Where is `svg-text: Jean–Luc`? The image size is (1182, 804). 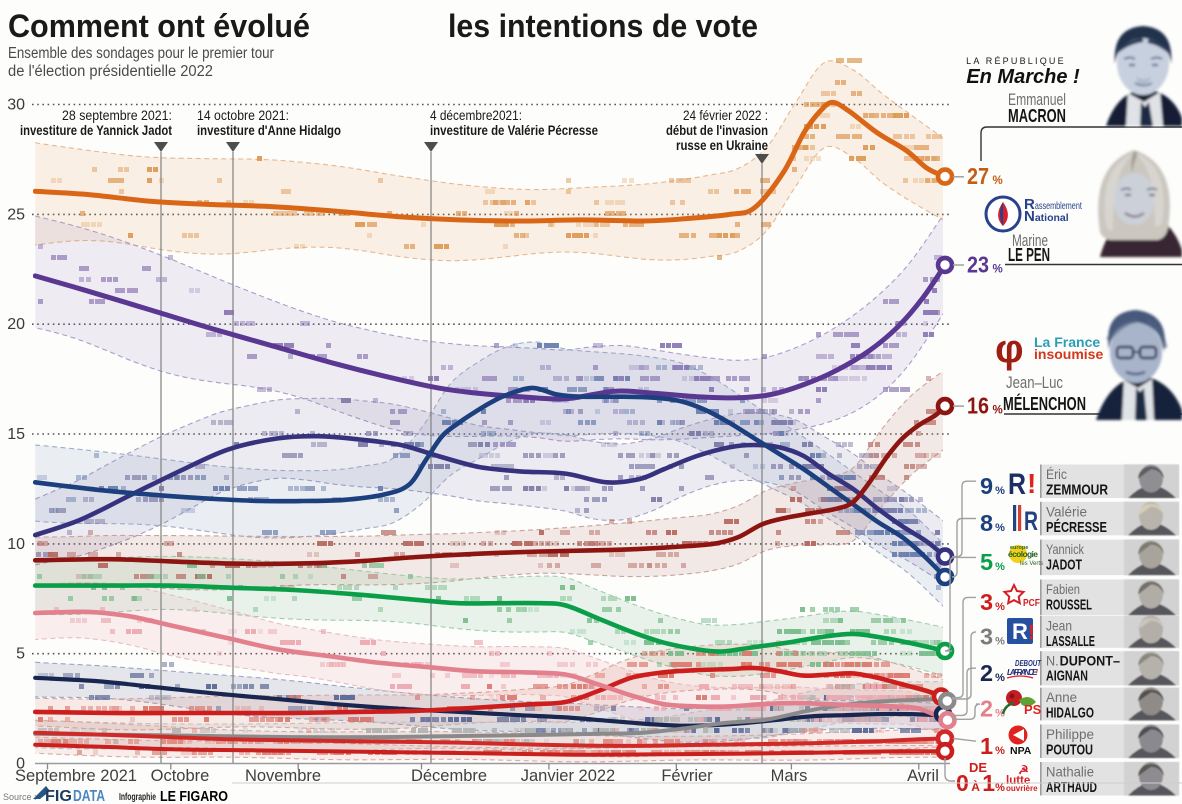 svg-text: Jean–Luc is located at coordinates (1034, 383).